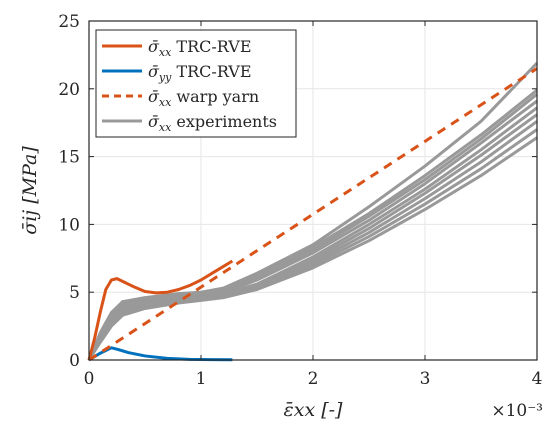 The width and height of the screenshot is (550, 429). I want to click on x-tick-label: 2, so click(313, 379).